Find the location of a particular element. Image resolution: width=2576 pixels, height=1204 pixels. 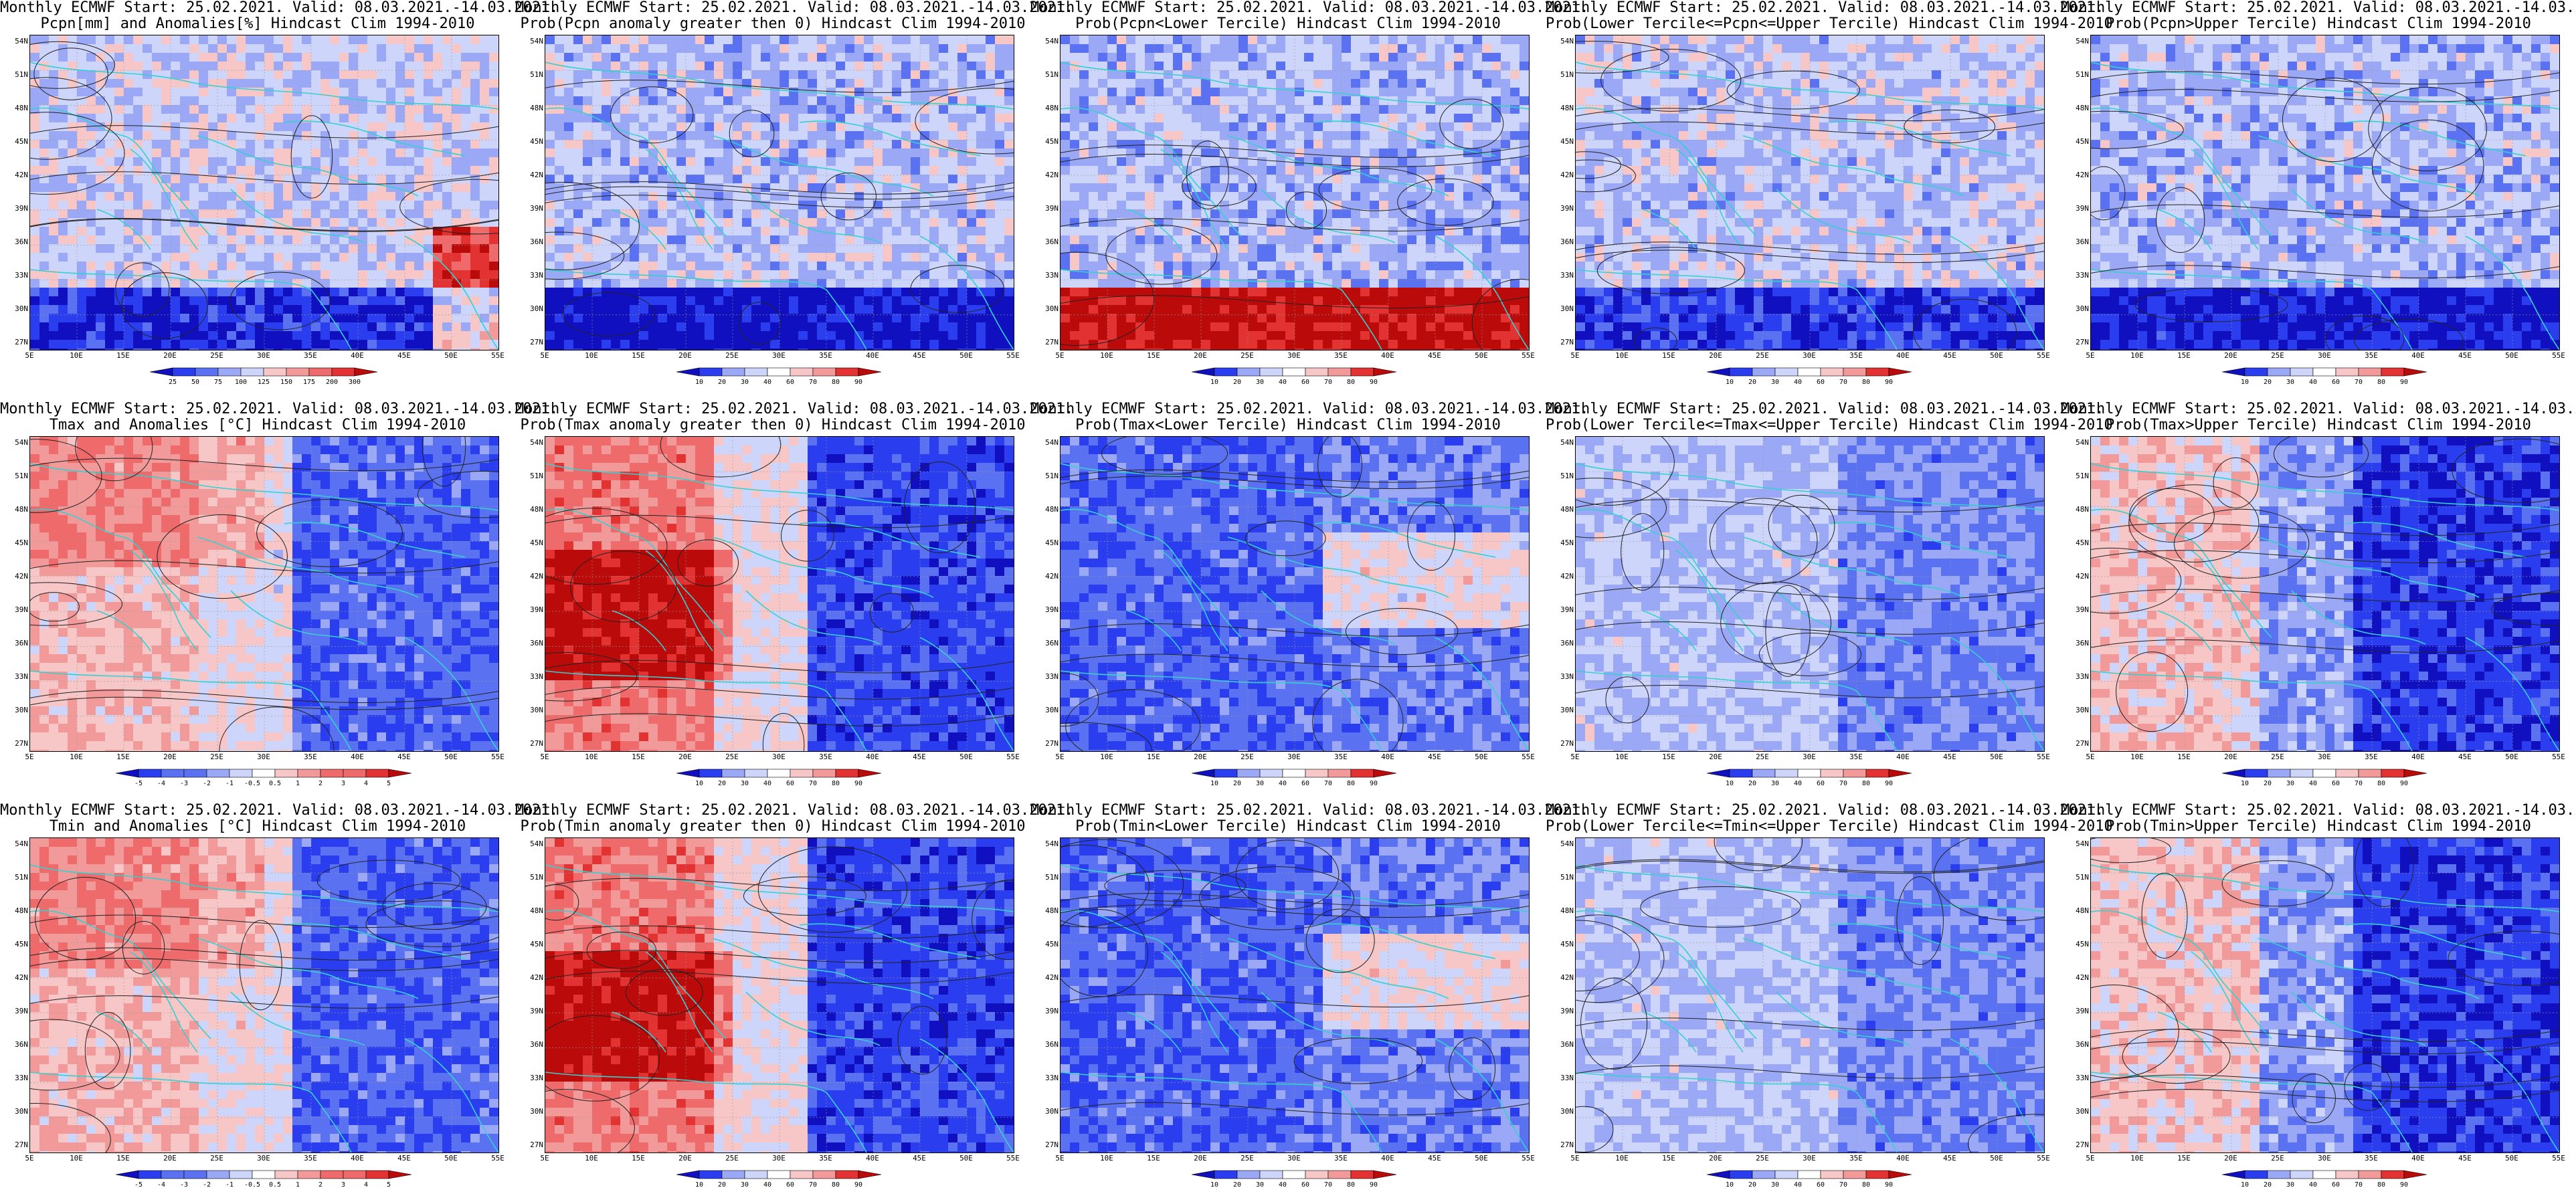

y-tick-label: 33N is located at coordinates (1052, 677).